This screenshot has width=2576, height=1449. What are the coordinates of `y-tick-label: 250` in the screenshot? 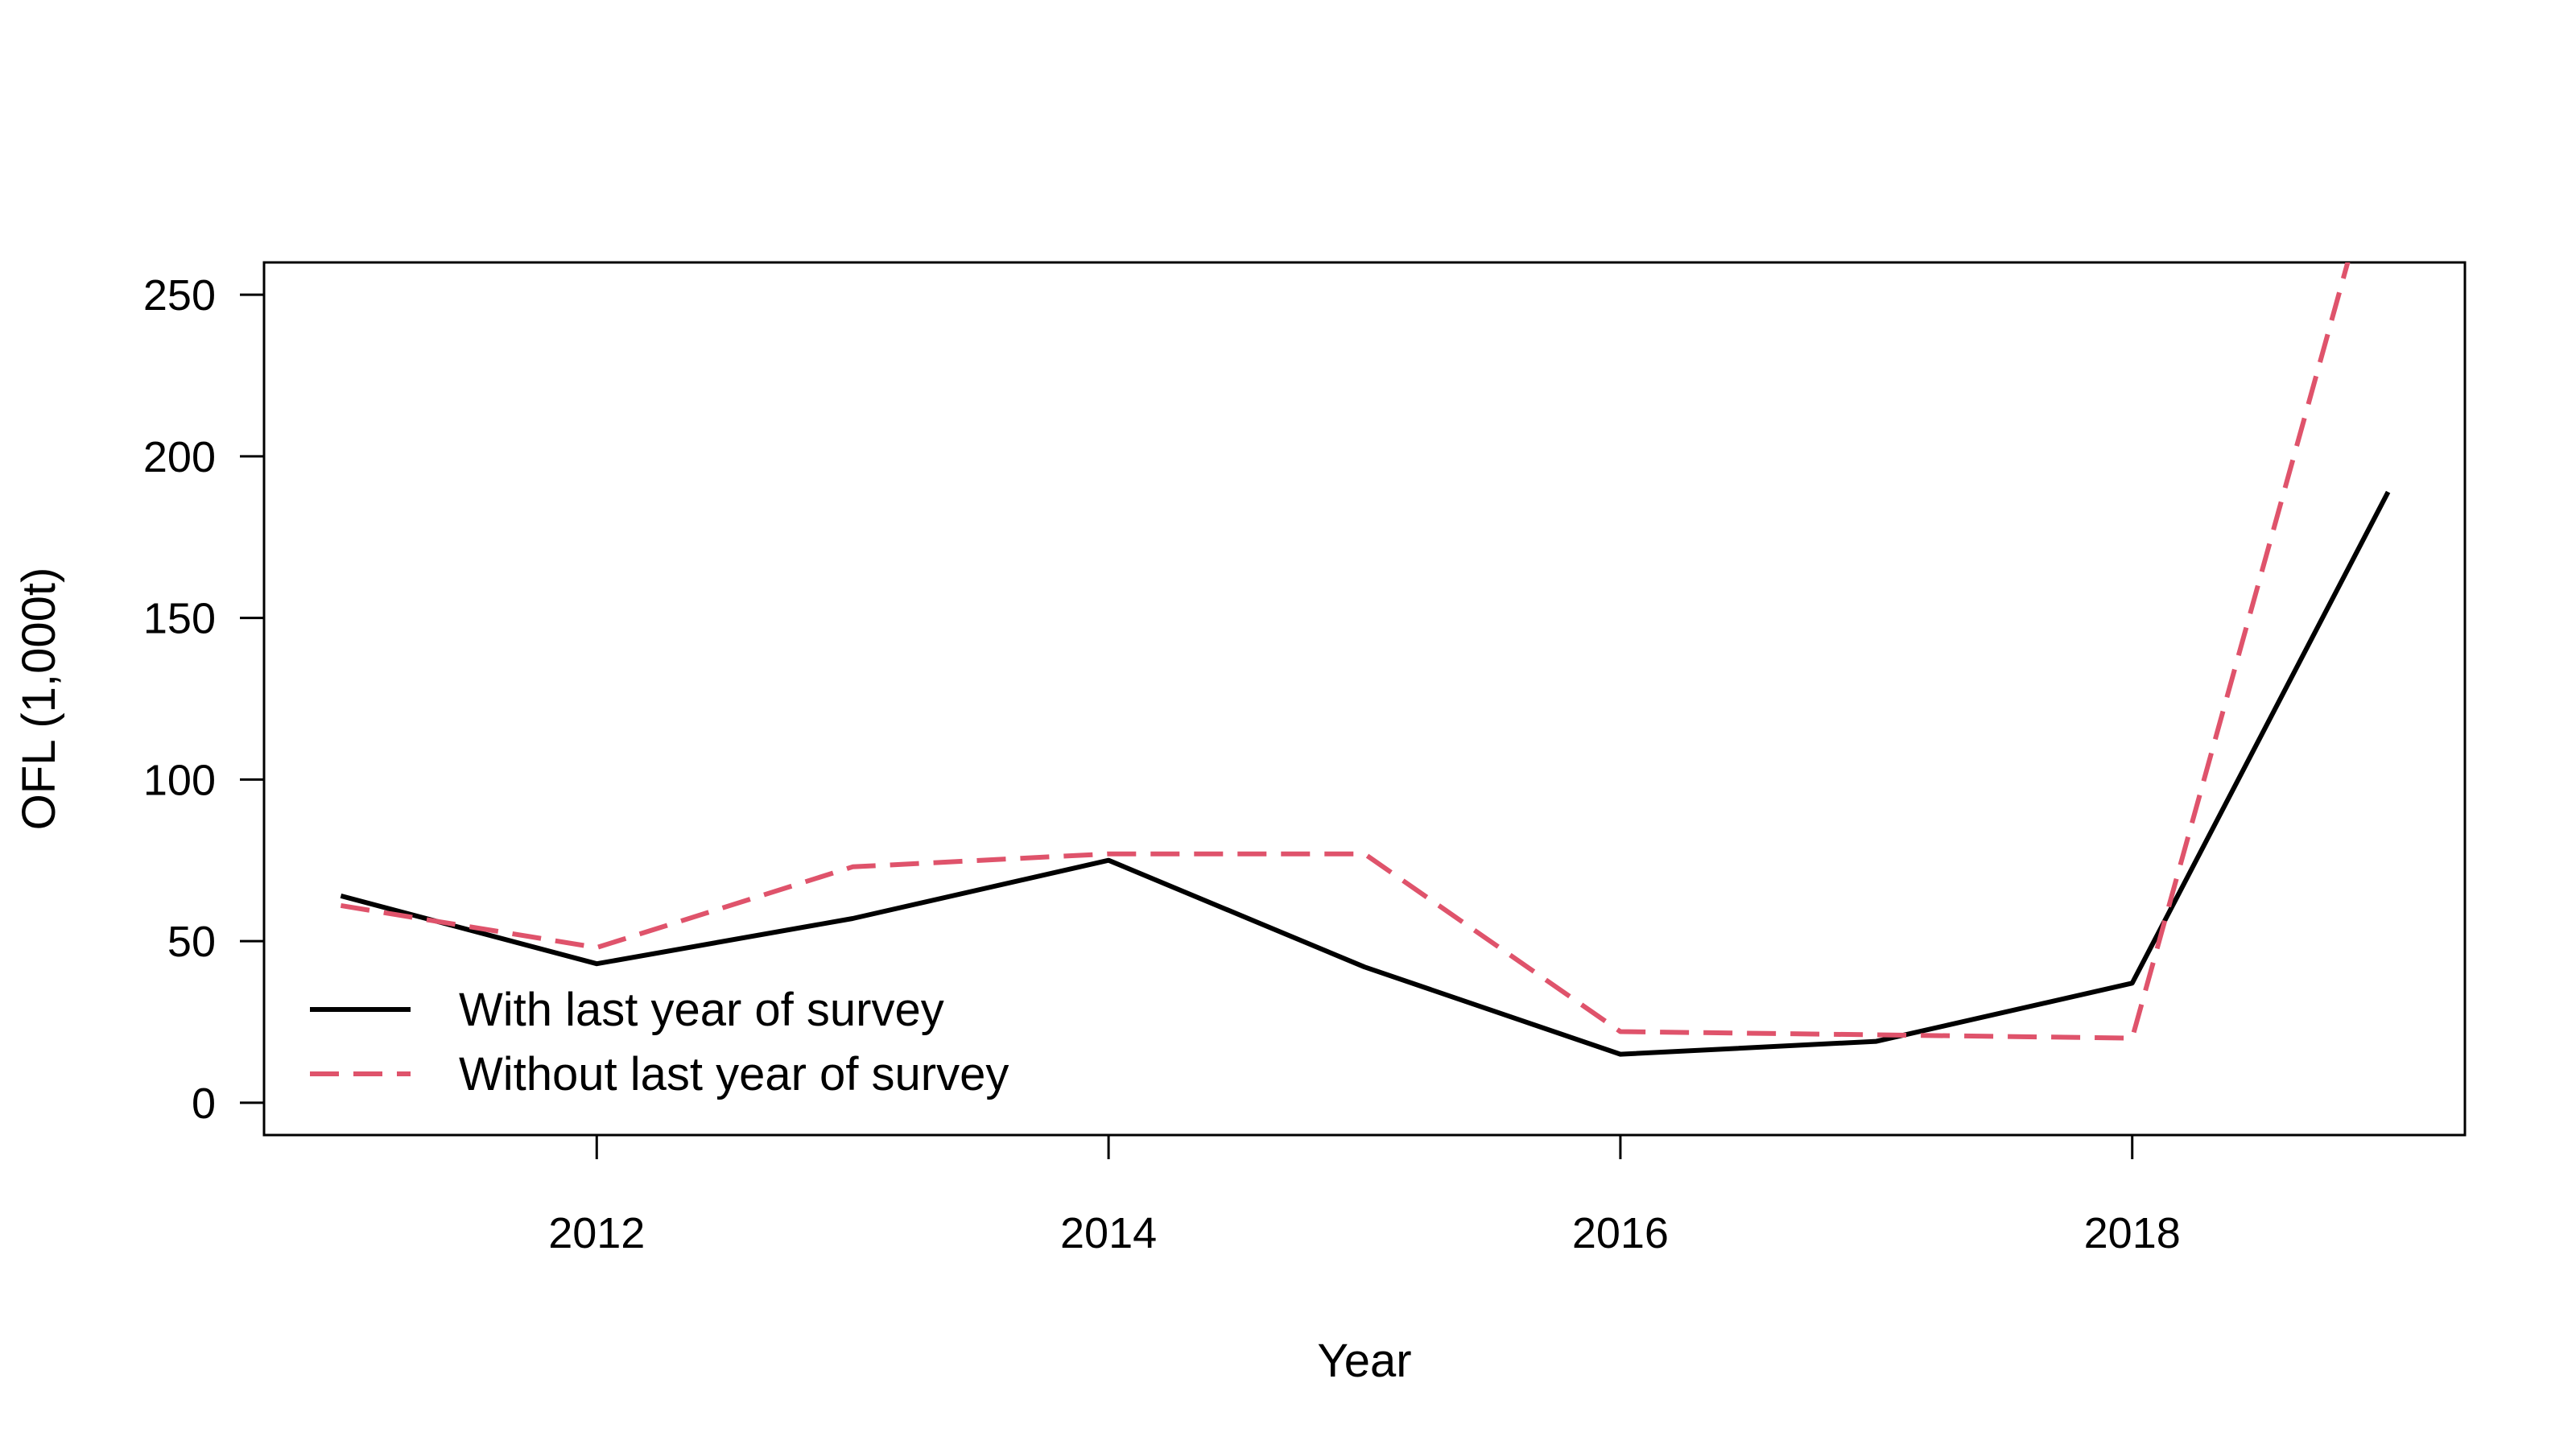 It's located at (179, 295).